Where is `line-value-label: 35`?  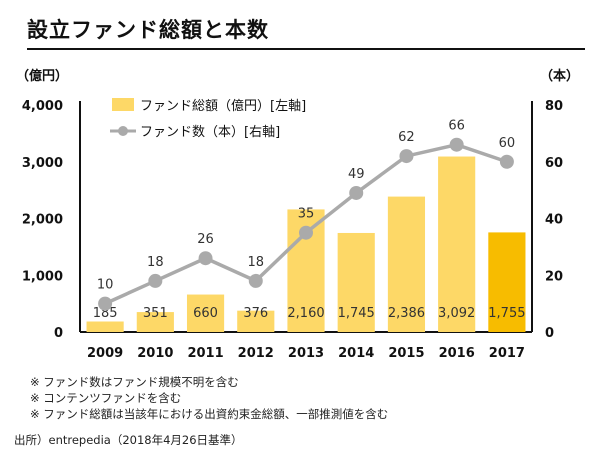 line-value-label: 35 is located at coordinates (306, 214).